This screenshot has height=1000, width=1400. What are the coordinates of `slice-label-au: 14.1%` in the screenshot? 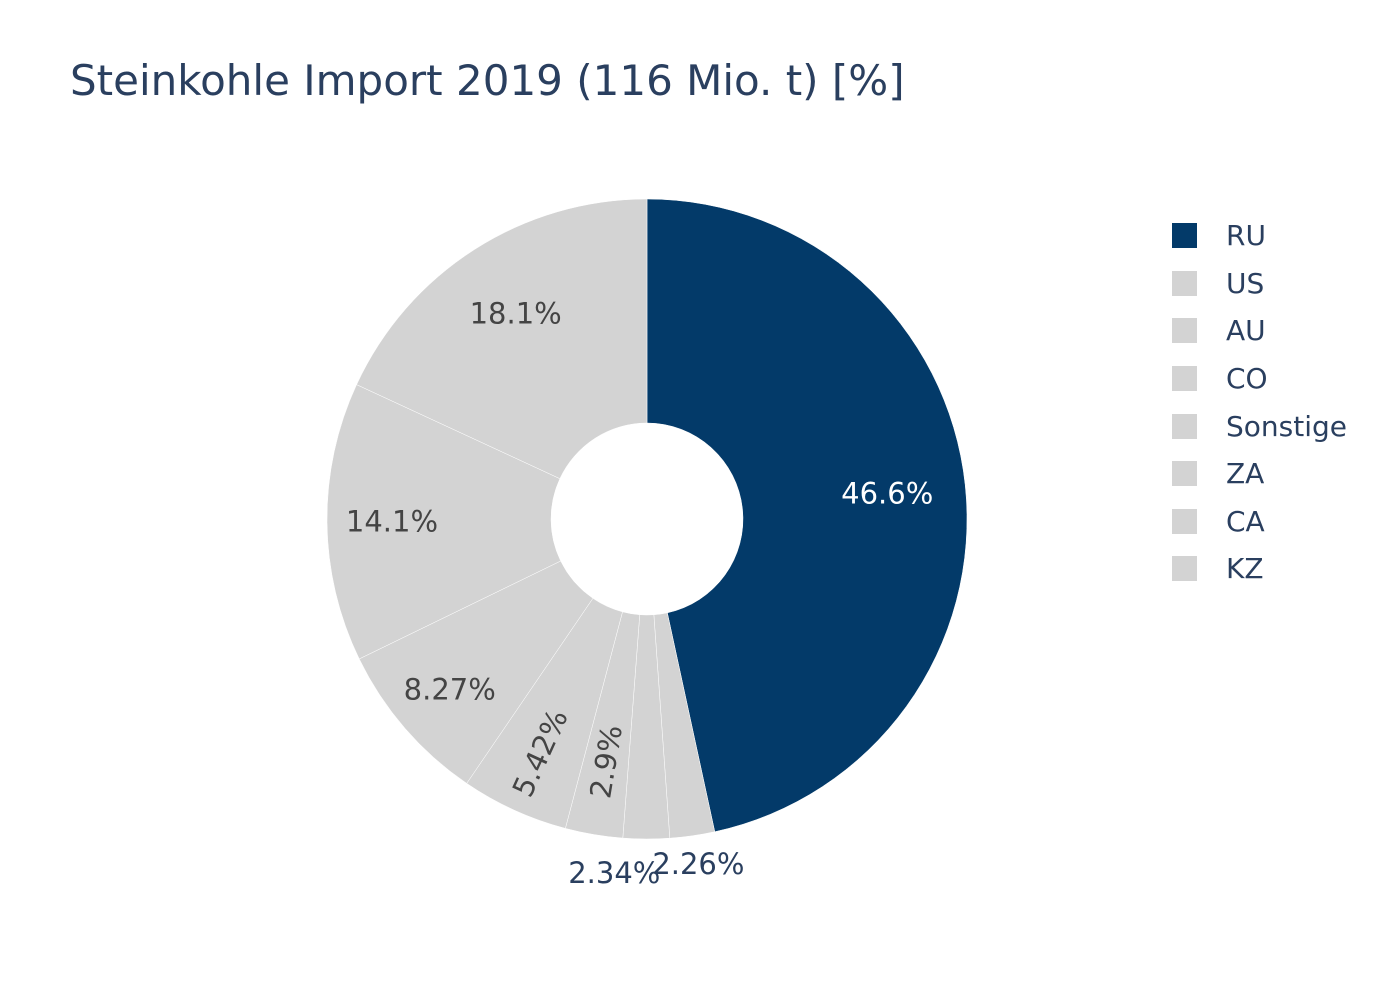 It's located at (392, 521).